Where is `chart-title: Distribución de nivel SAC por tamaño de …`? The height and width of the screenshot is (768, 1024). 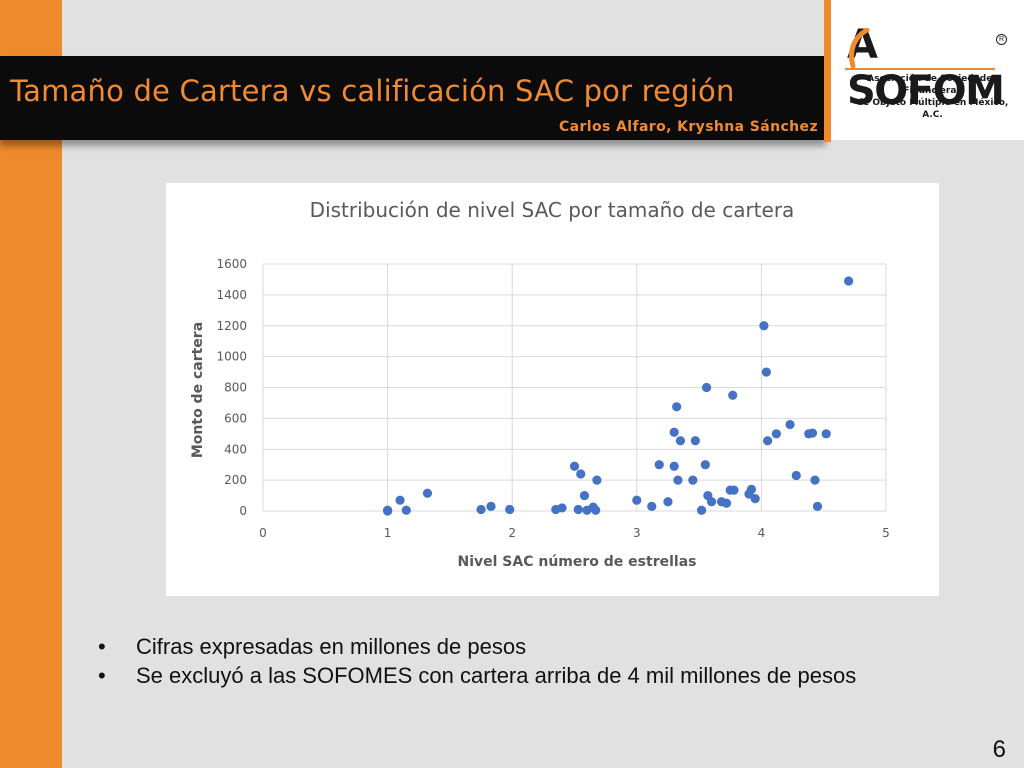 chart-title: Distribución de nivel SAC por tamaño de … is located at coordinates (552, 210).